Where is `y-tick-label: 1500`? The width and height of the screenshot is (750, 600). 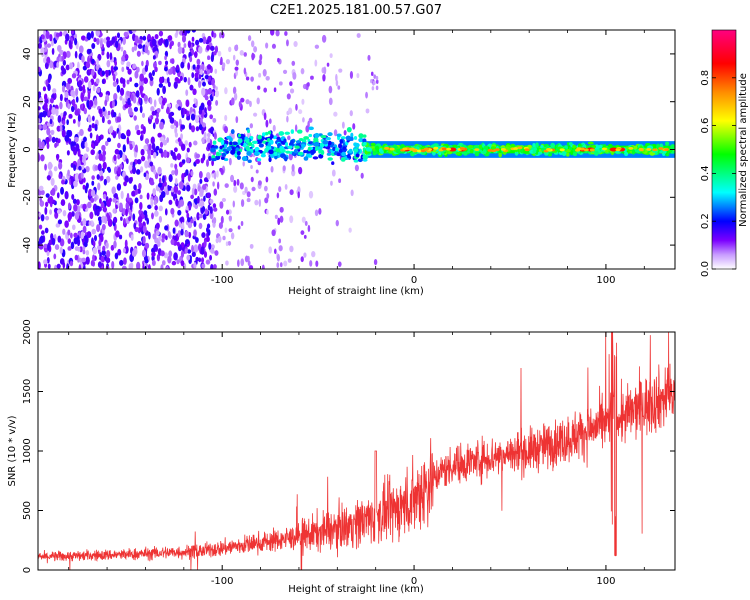 y-tick-label: 1500 is located at coordinates (27, 391).